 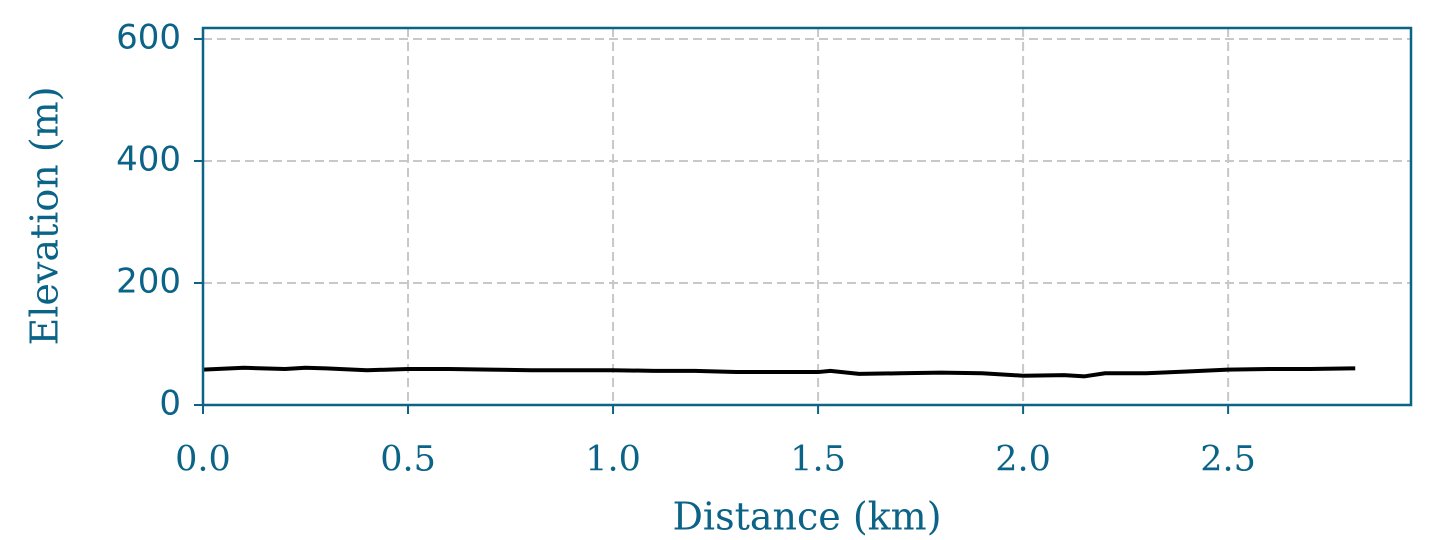 I want to click on elevation-line, so click(x=779, y=372).